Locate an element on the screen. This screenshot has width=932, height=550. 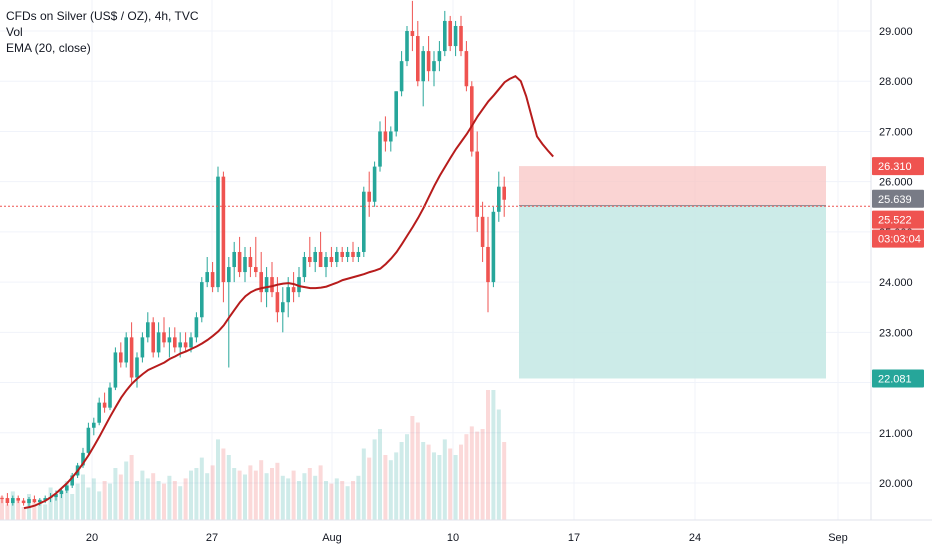
stop-loss-zone is located at coordinates (672, 186).